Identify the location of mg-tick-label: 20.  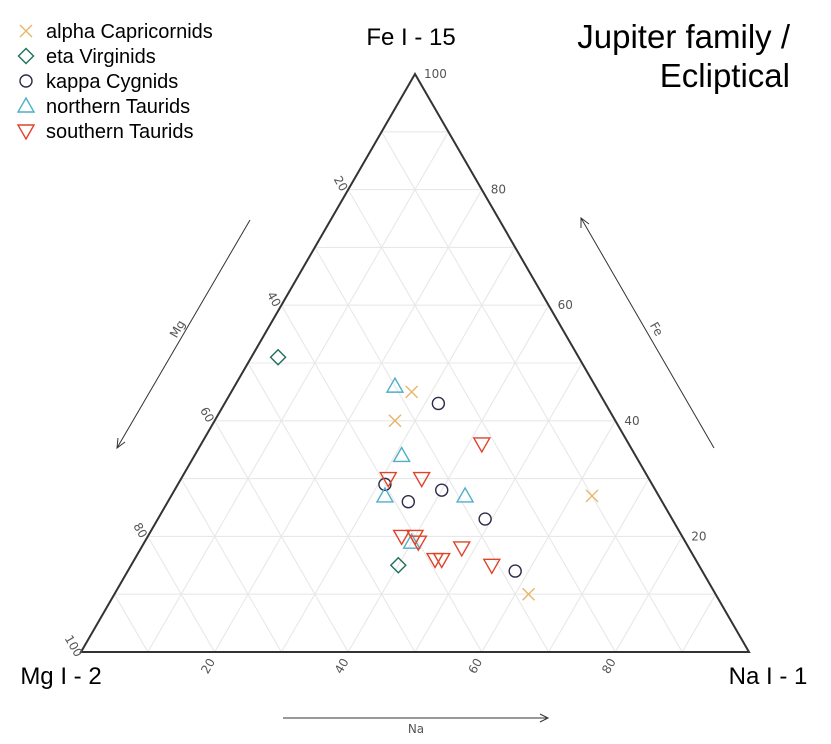
(341, 183).